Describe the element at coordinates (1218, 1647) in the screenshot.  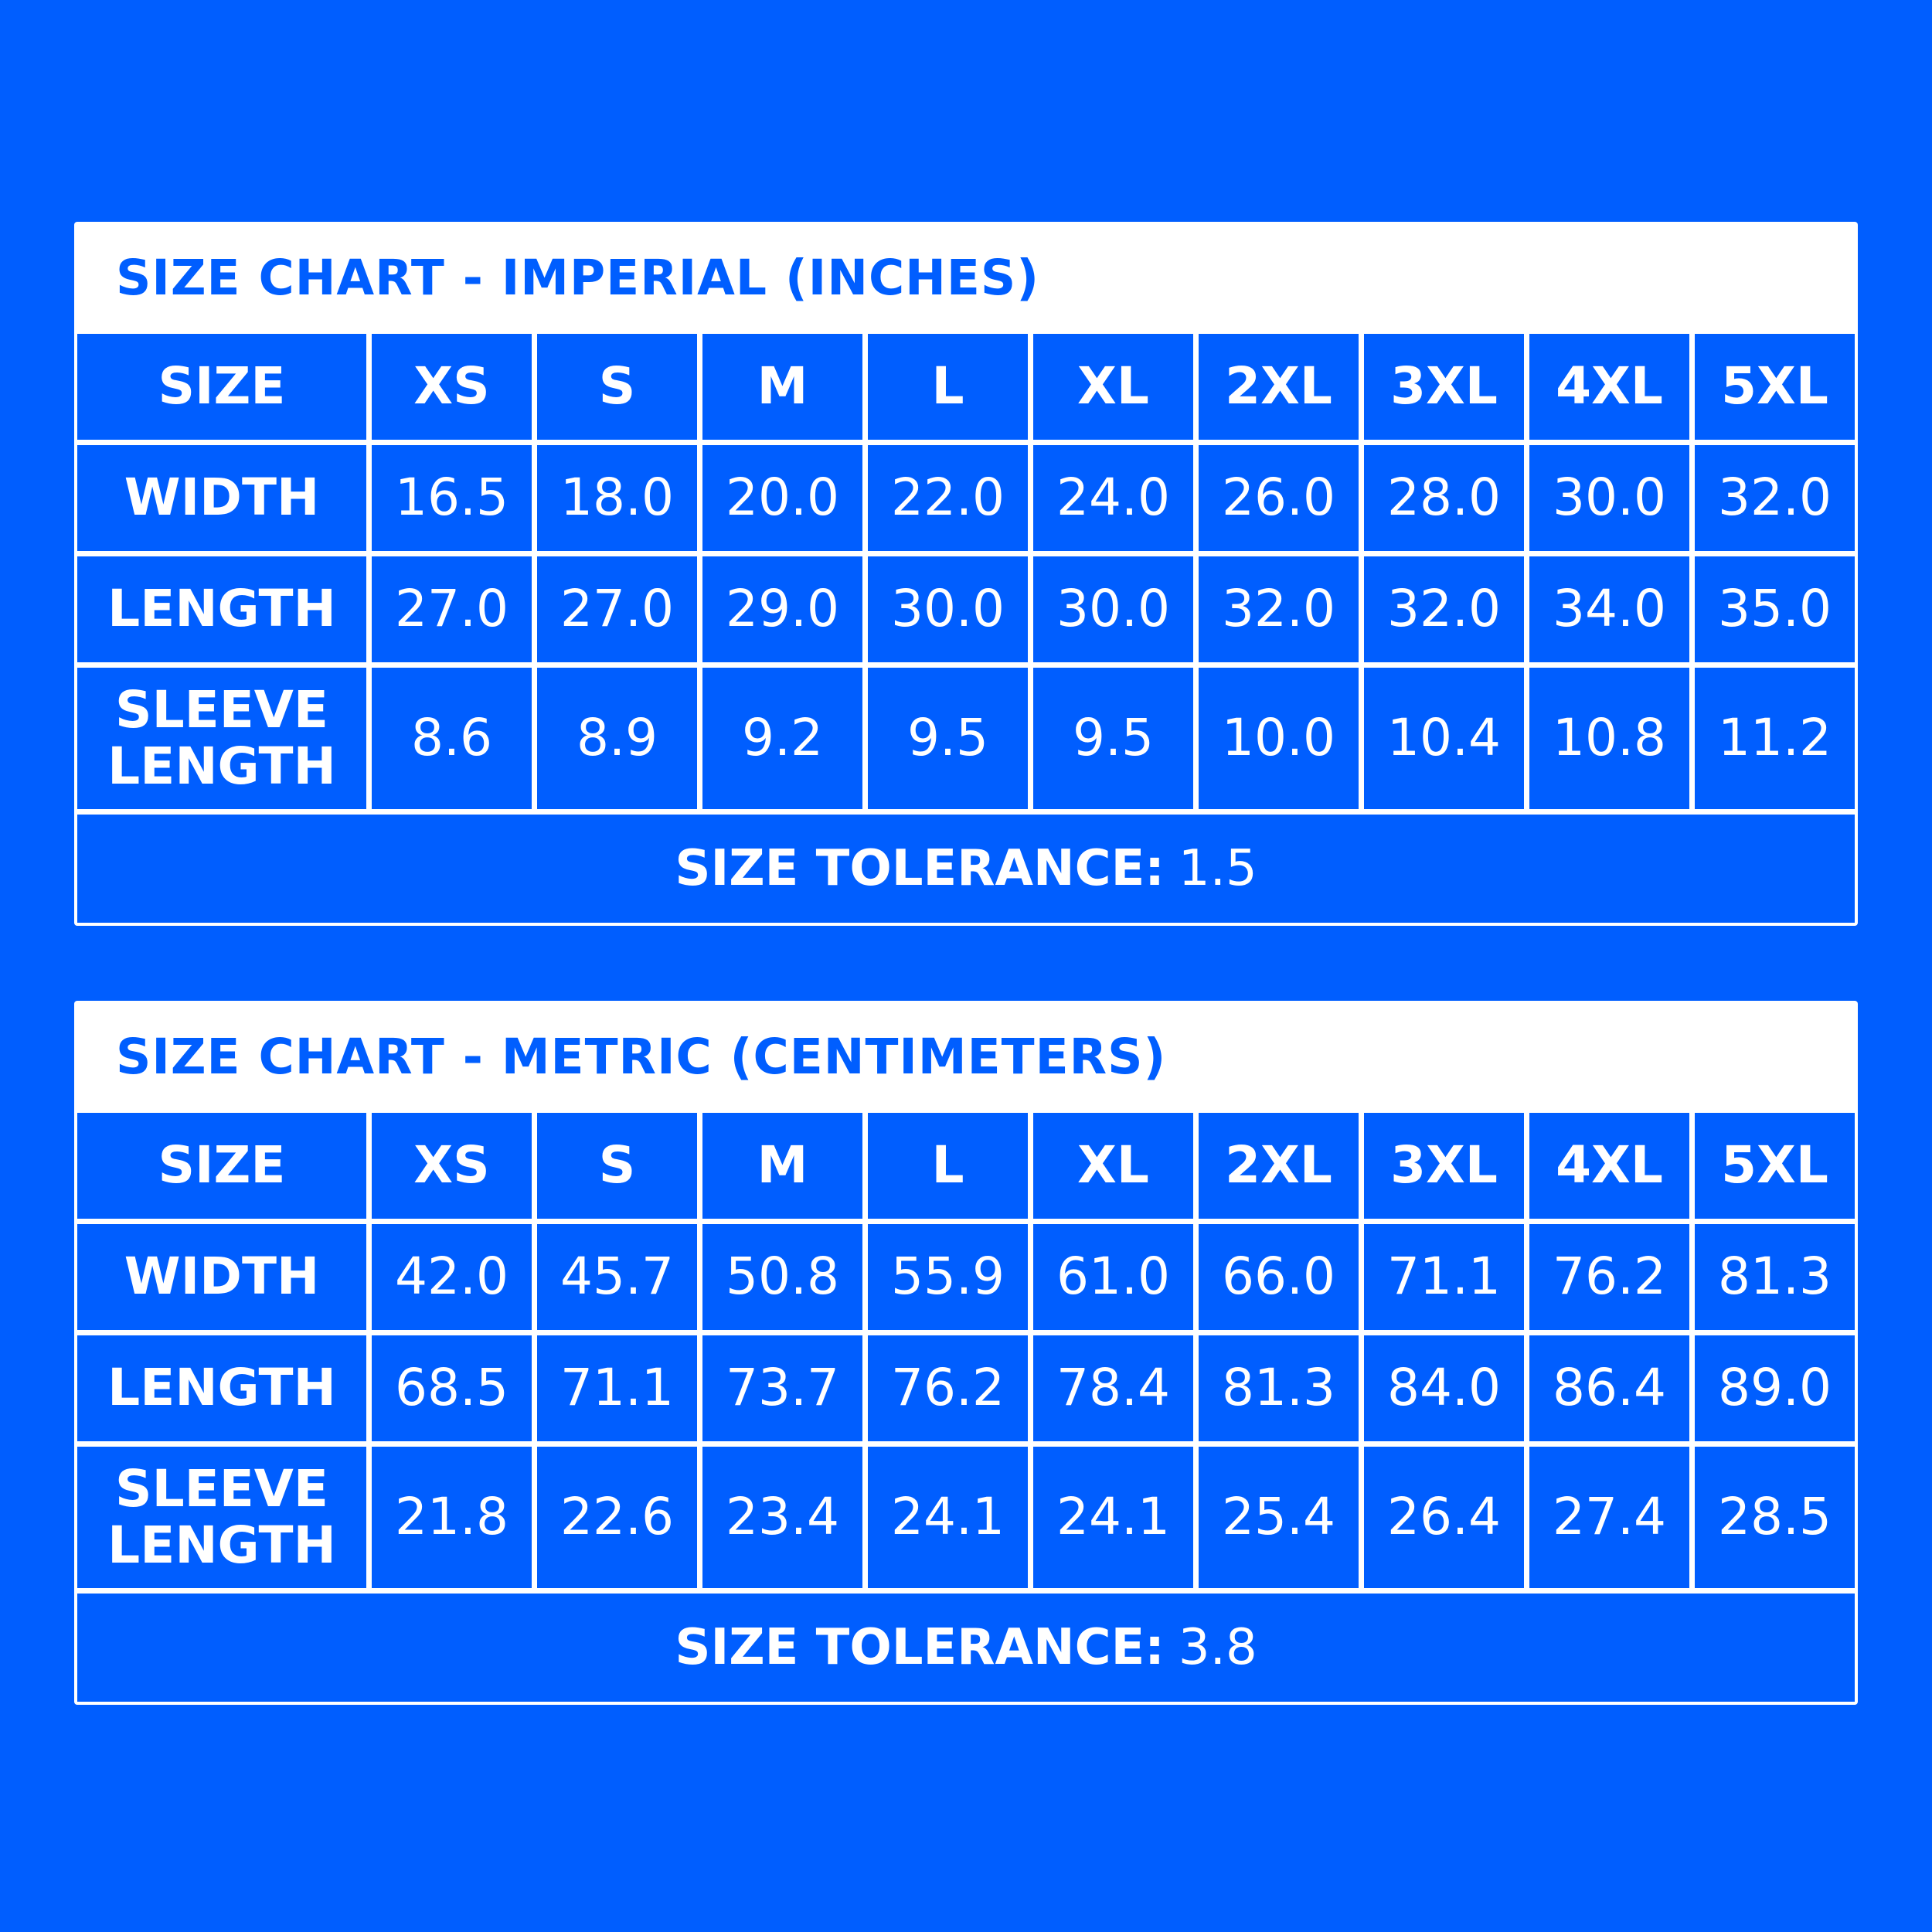
I see `size-tolerance-value: 3.8` at that location.